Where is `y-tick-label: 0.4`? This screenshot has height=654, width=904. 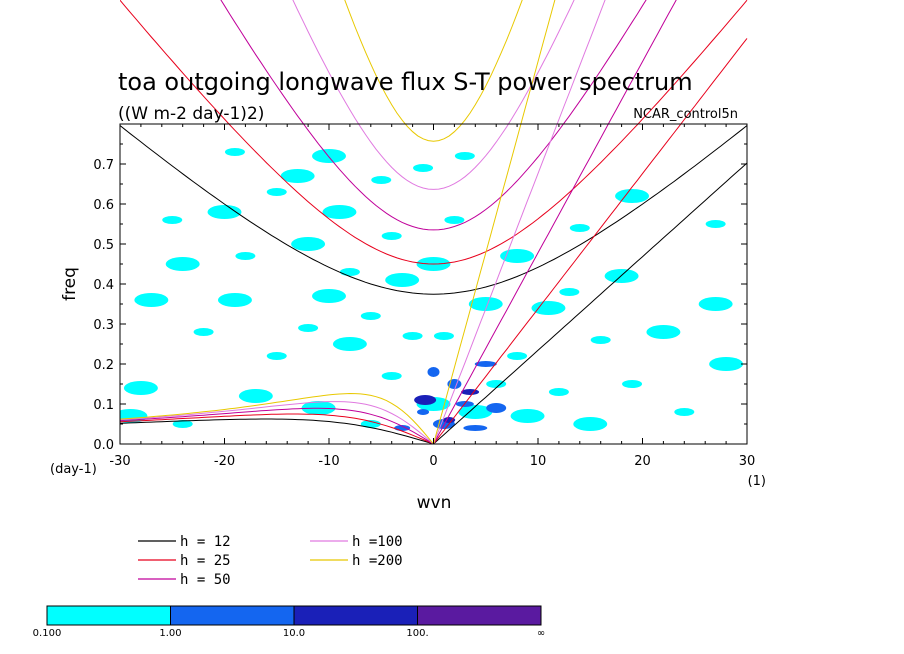
y-tick-label: 0.4 is located at coordinates (103, 285).